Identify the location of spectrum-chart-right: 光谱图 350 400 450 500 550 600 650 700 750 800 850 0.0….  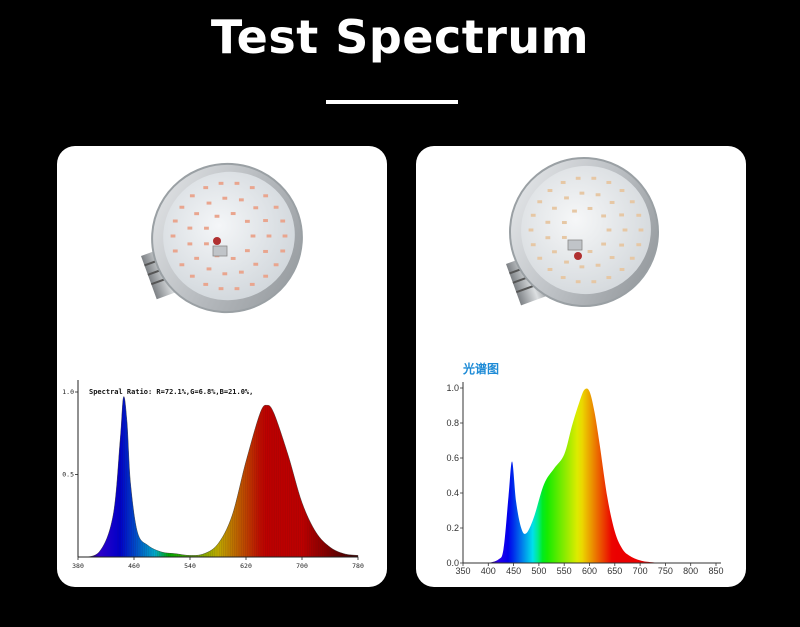
(584, 468).